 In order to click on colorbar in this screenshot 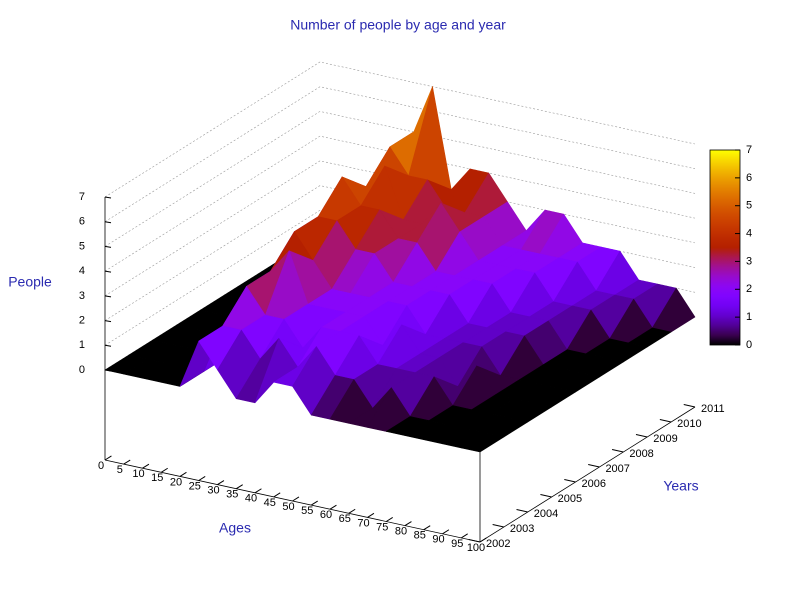, I will do `click(725, 247)`.